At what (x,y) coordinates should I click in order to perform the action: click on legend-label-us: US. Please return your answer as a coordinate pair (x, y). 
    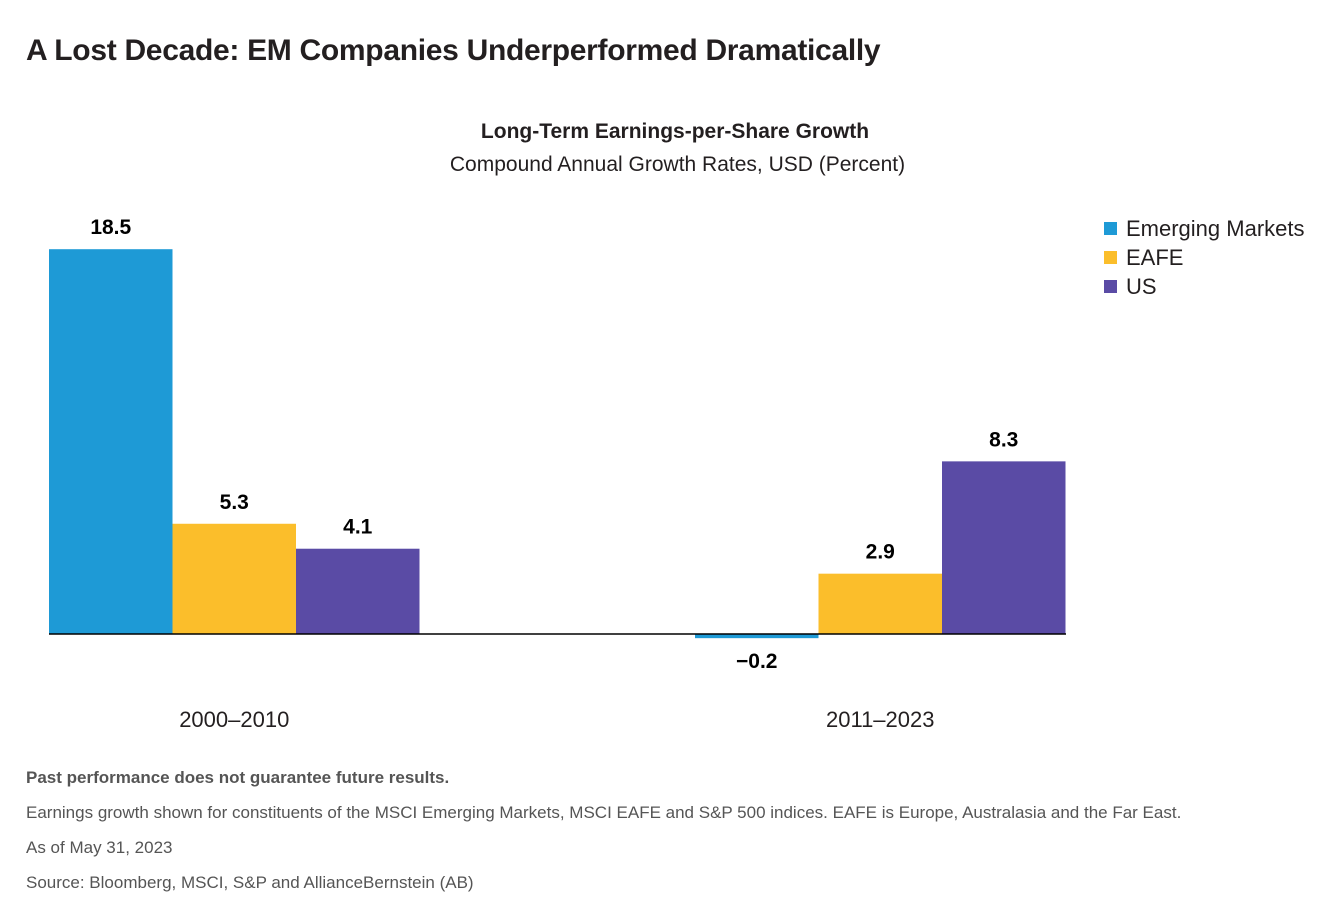
    Looking at the image, I should click on (1141, 286).